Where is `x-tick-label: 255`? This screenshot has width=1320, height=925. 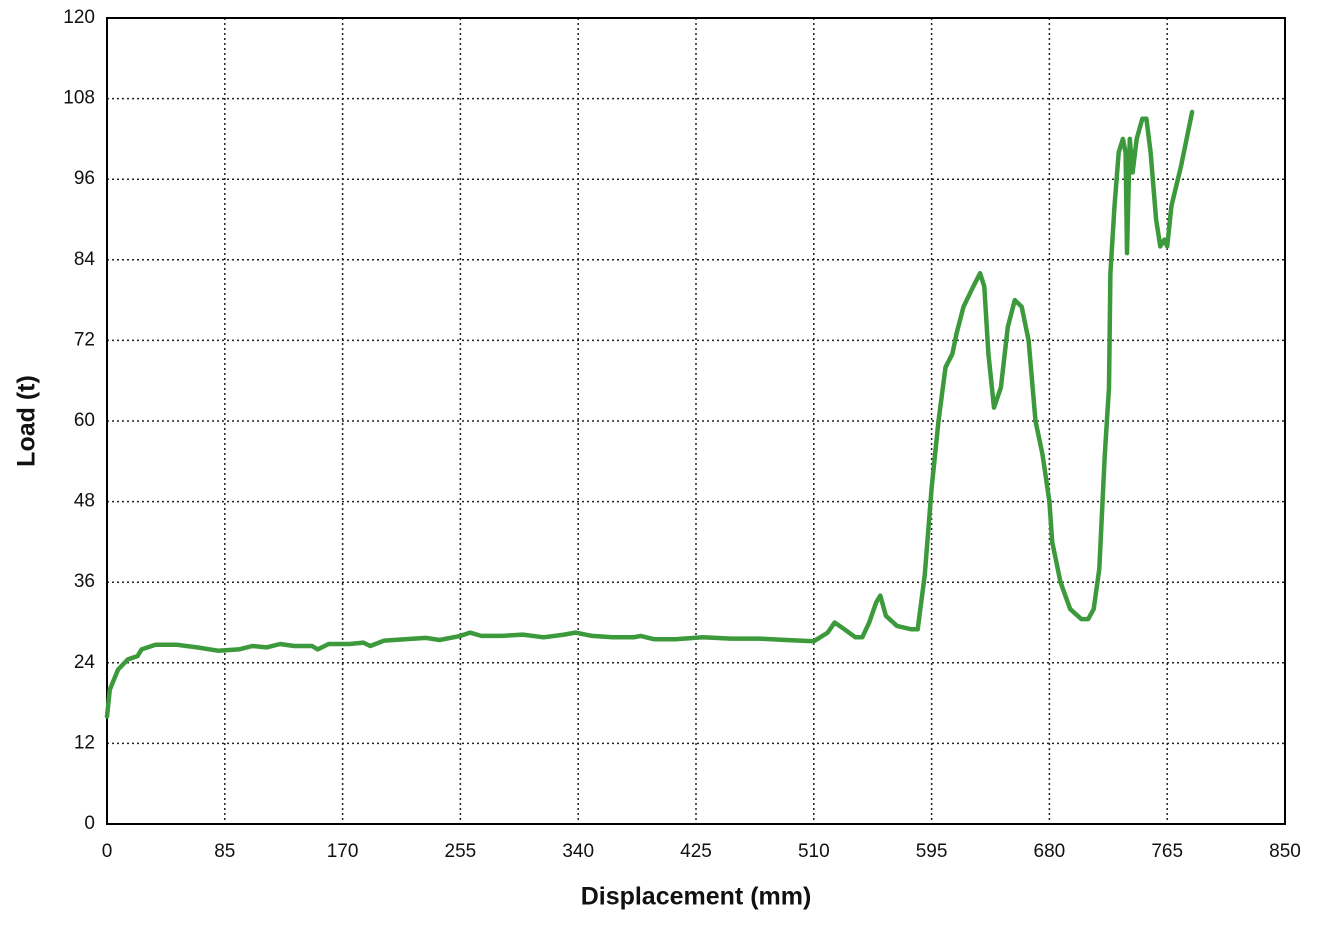 x-tick-label: 255 is located at coordinates (461, 851).